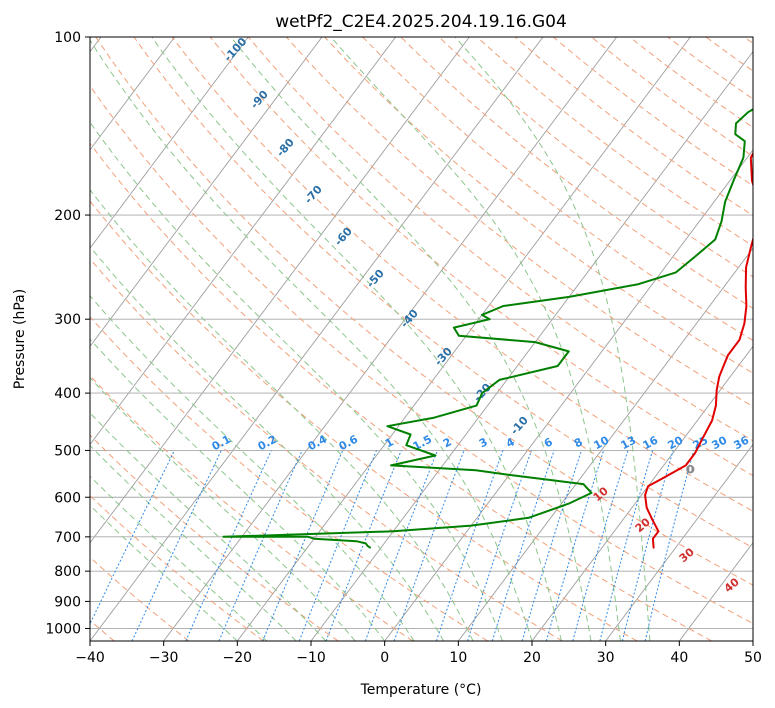  I want to click on y-tick-label: 100, so click(67, 38).